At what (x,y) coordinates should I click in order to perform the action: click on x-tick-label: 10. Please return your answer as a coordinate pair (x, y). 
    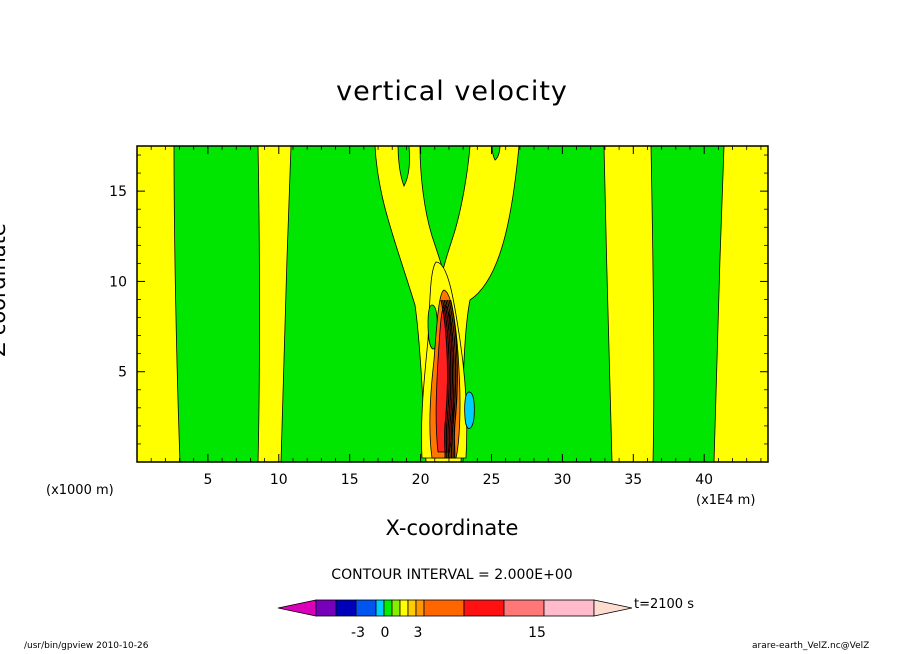
    Looking at the image, I should click on (279, 480).